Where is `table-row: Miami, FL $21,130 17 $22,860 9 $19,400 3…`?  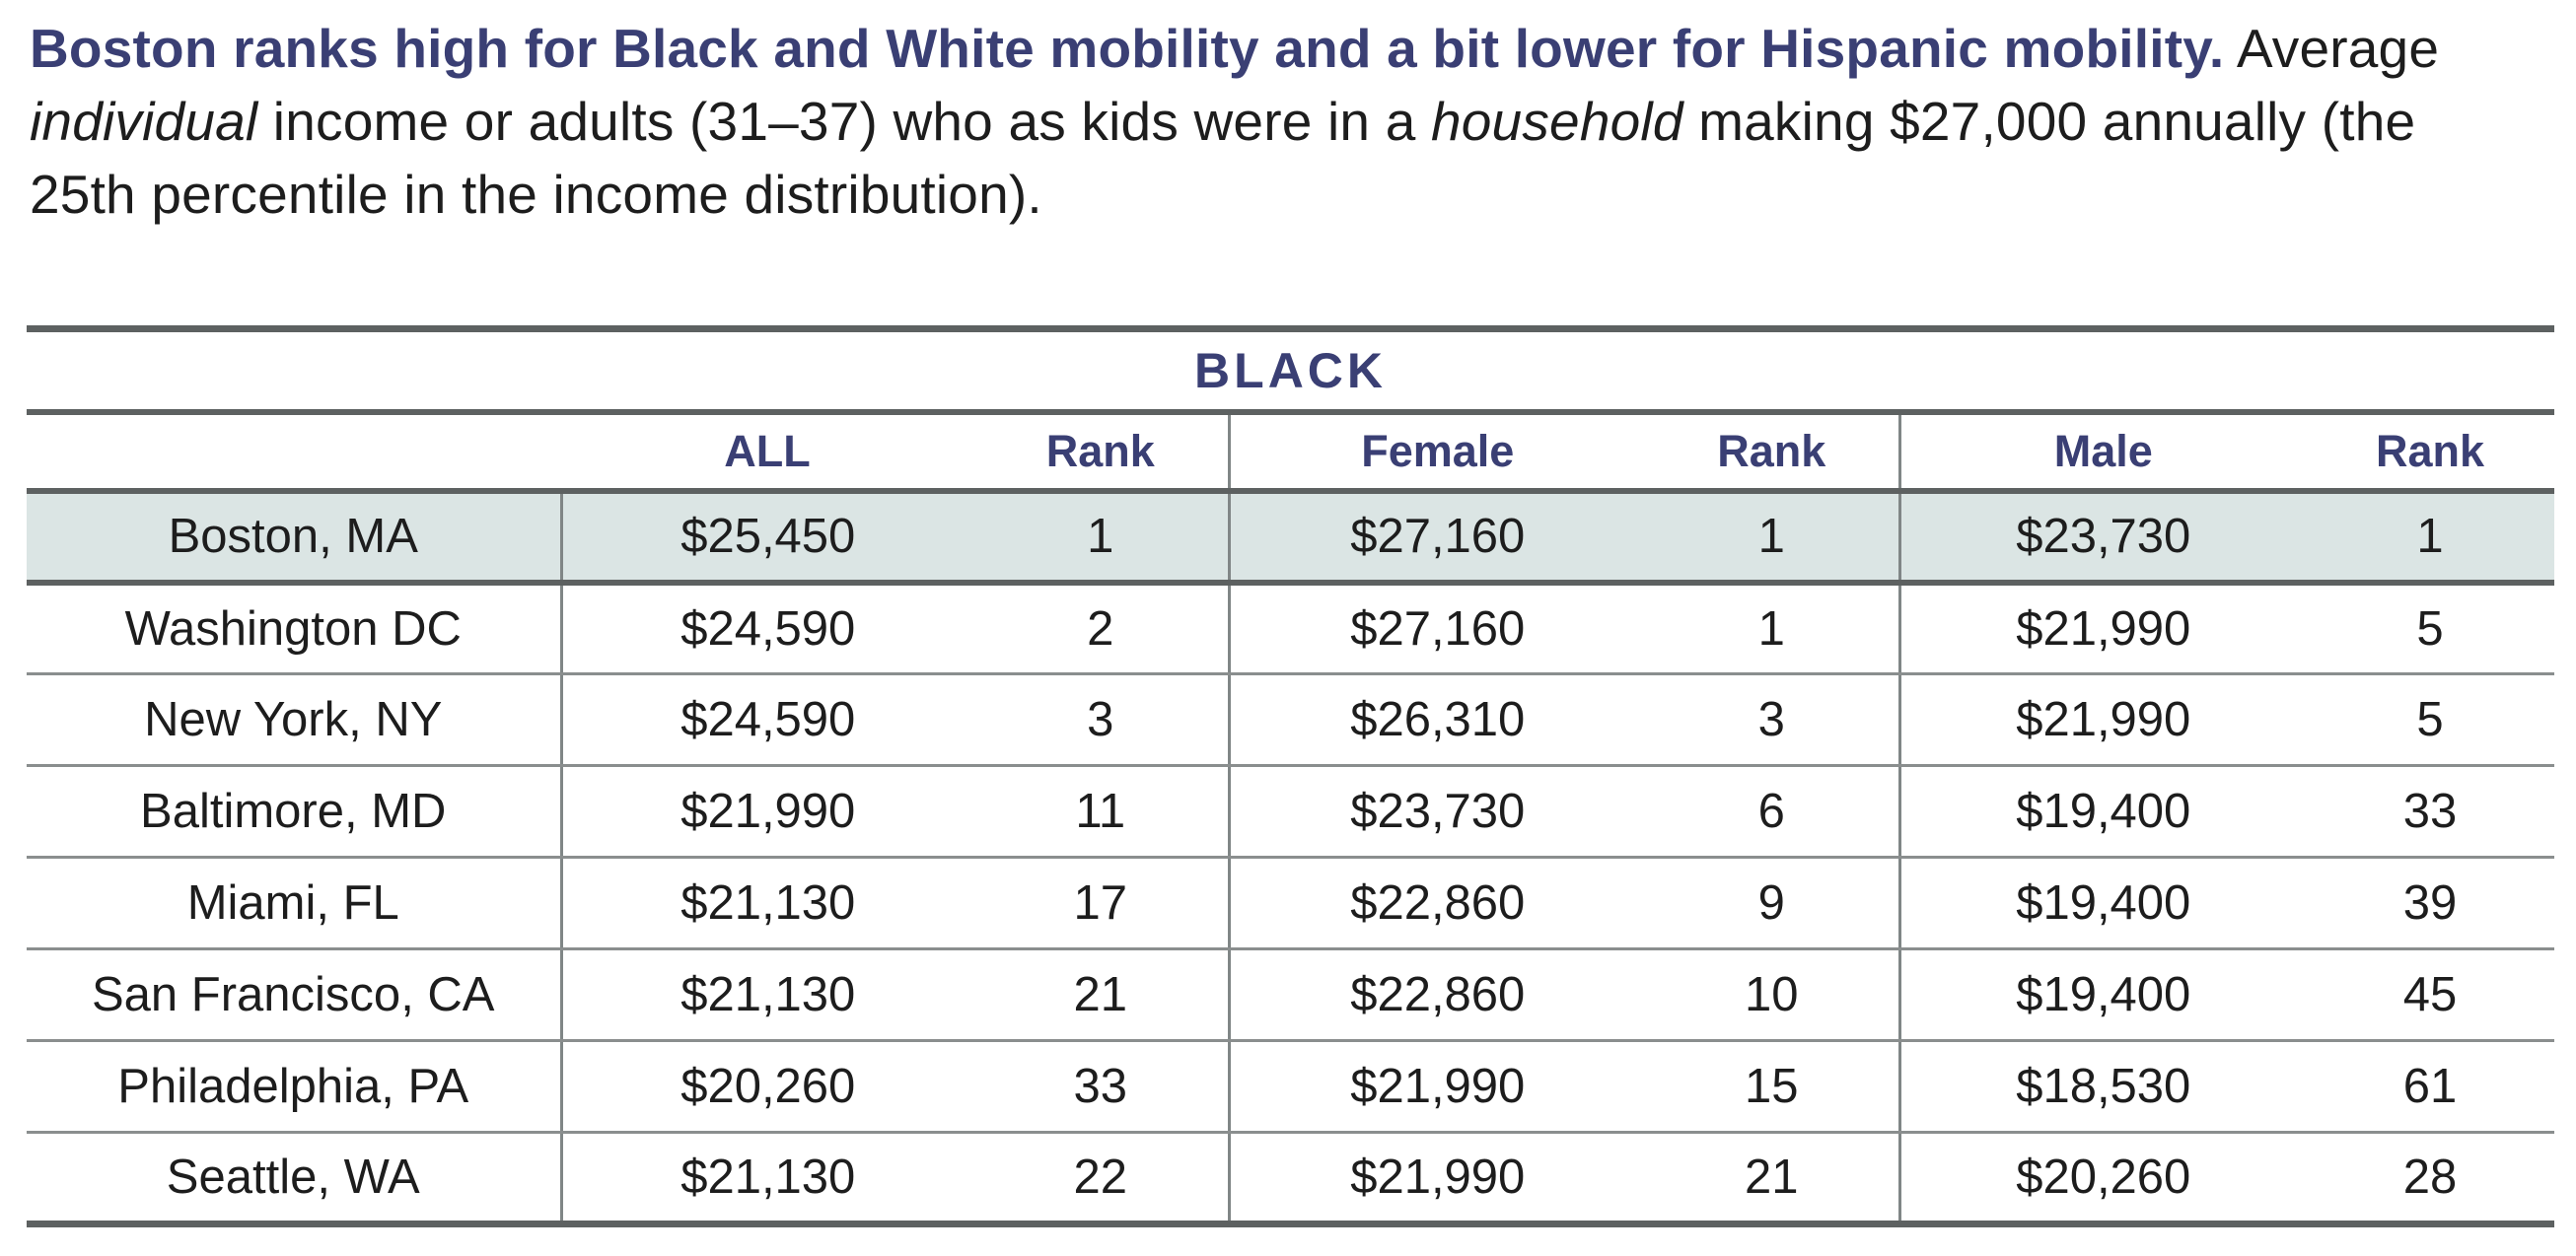
table-row: Miami, FL $21,130 17 $22,860 9 $19,400 3… is located at coordinates (1291, 904).